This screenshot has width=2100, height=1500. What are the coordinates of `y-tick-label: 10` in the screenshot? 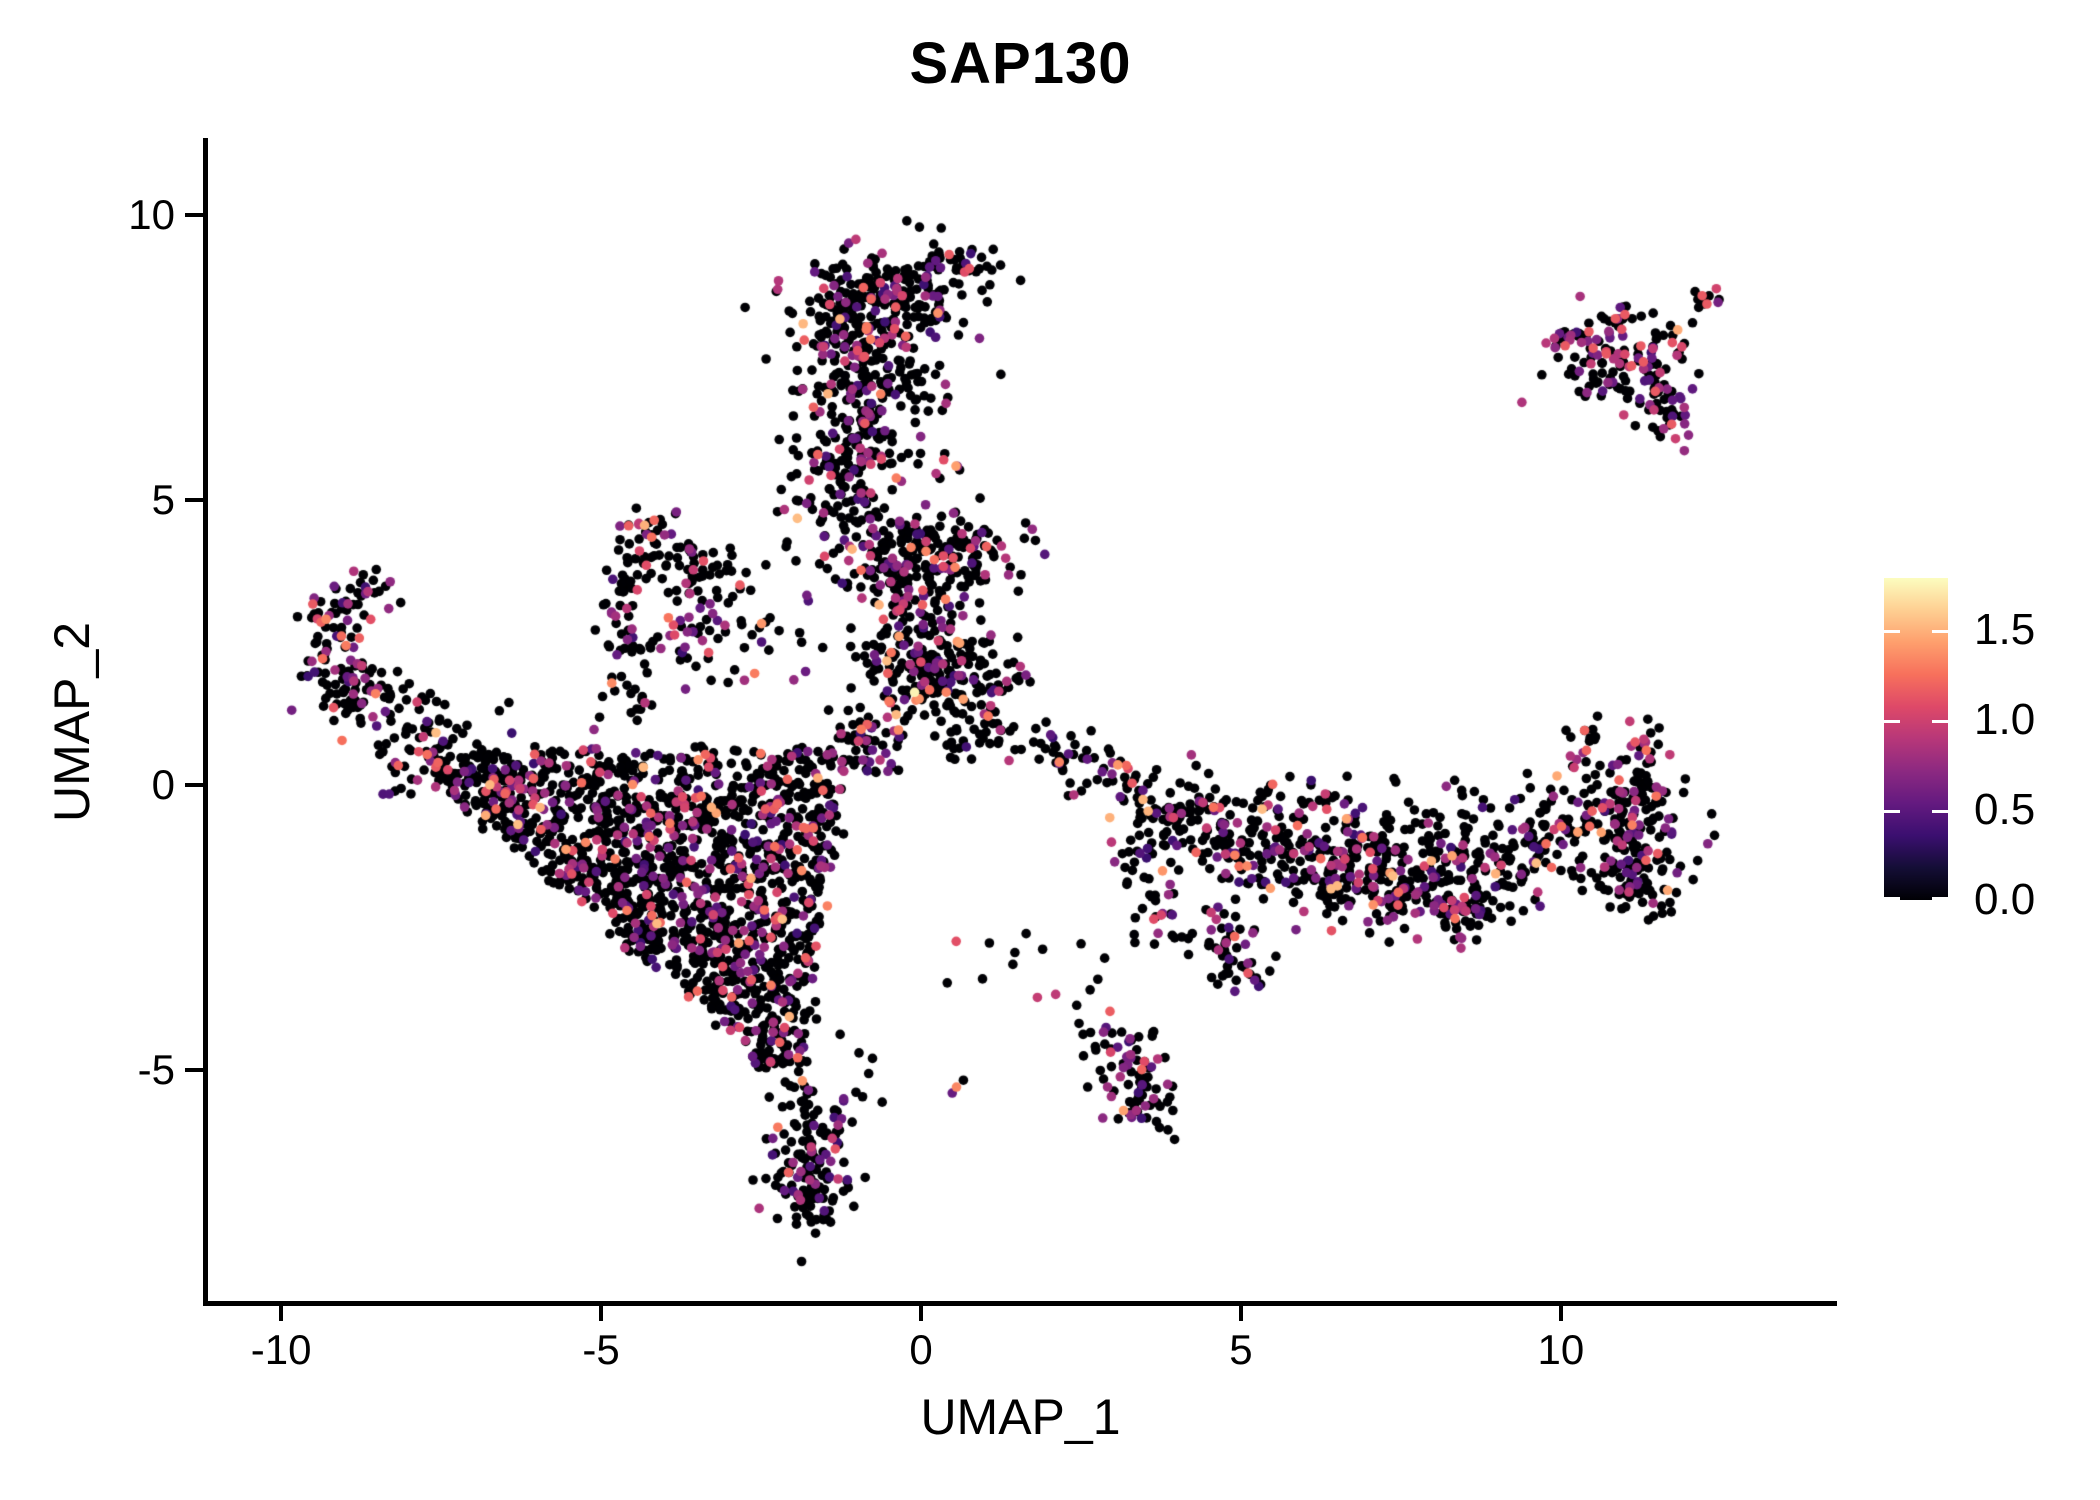 It's located at (151, 214).